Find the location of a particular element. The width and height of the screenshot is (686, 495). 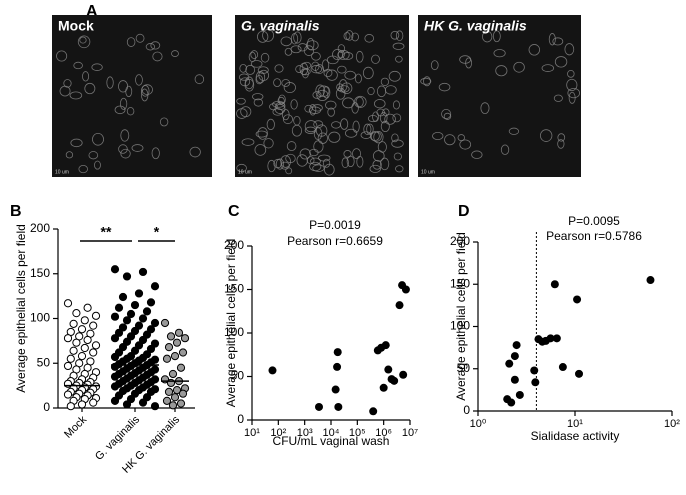

annotation: P=0.0095 is located at coordinates (594, 221).